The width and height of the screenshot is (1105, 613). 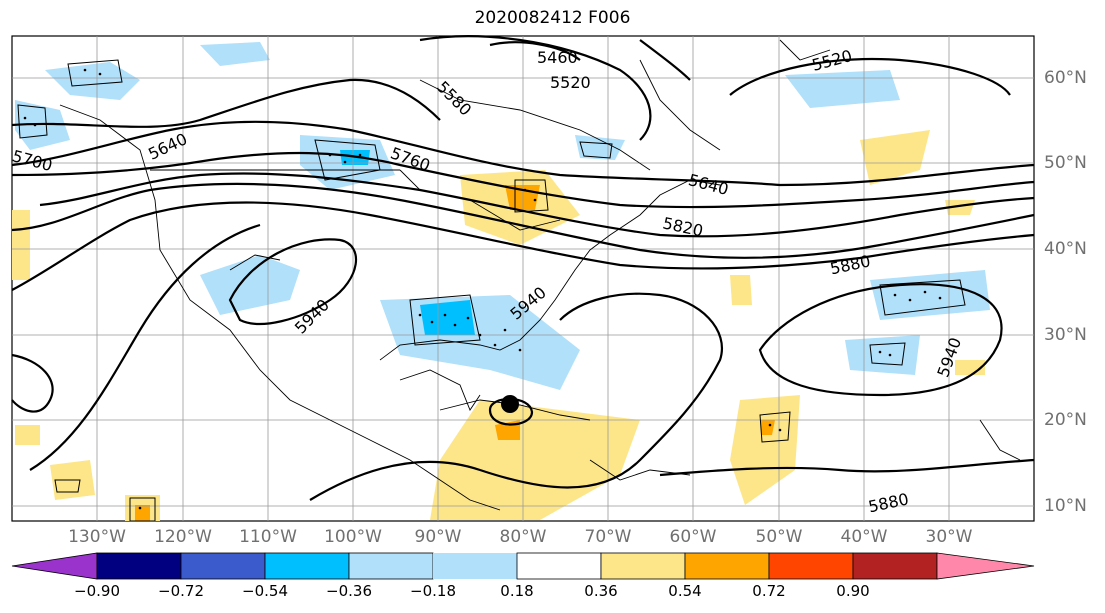 I want to click on colorbar-tick: 0.72, so click(x=769, y=591).